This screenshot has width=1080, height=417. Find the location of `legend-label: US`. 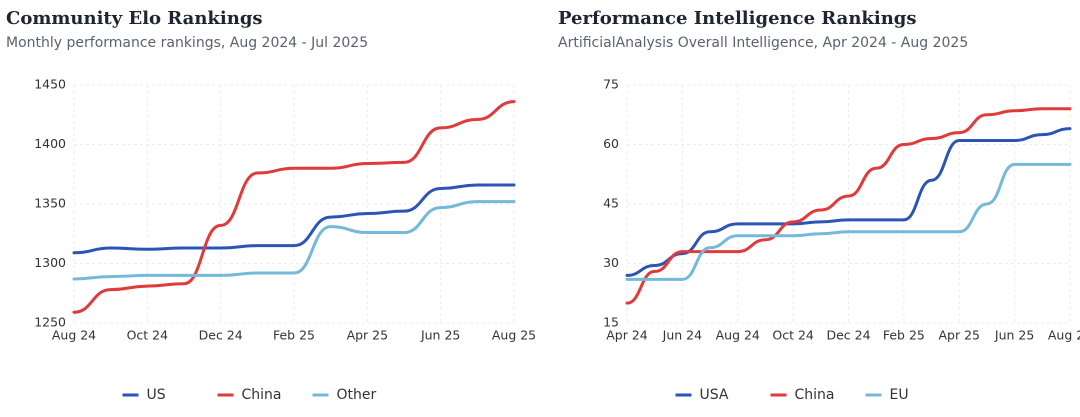

legend-label: US is located at coordinates (156, 395).